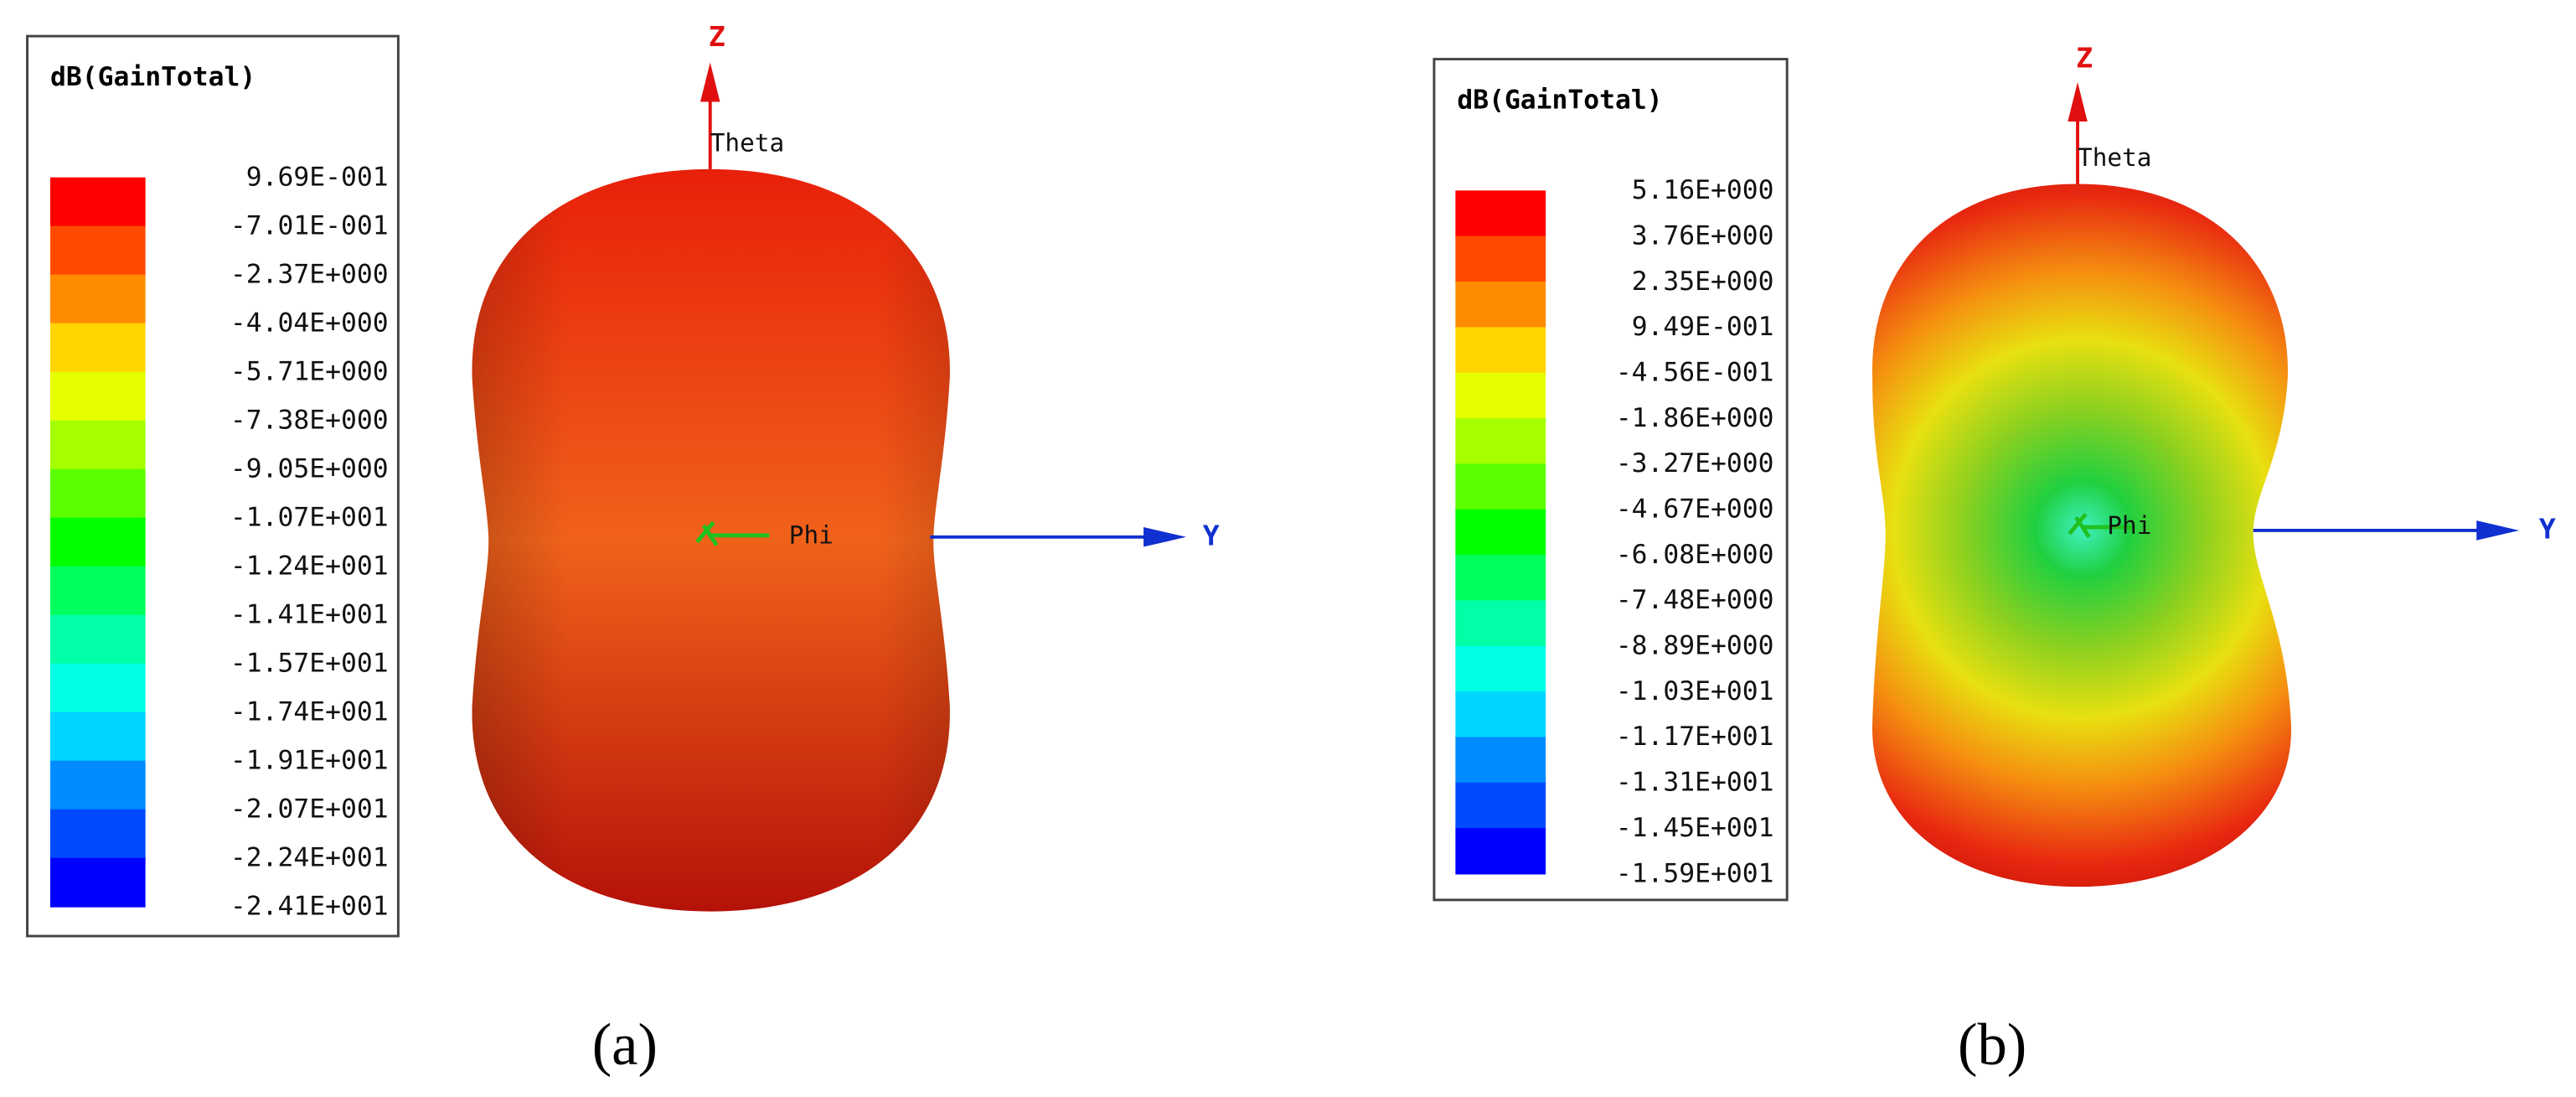 The width and height of the screenshot is (2576, 1097). I want to click on legend-label: -7.38E+000, so click(309, 420).